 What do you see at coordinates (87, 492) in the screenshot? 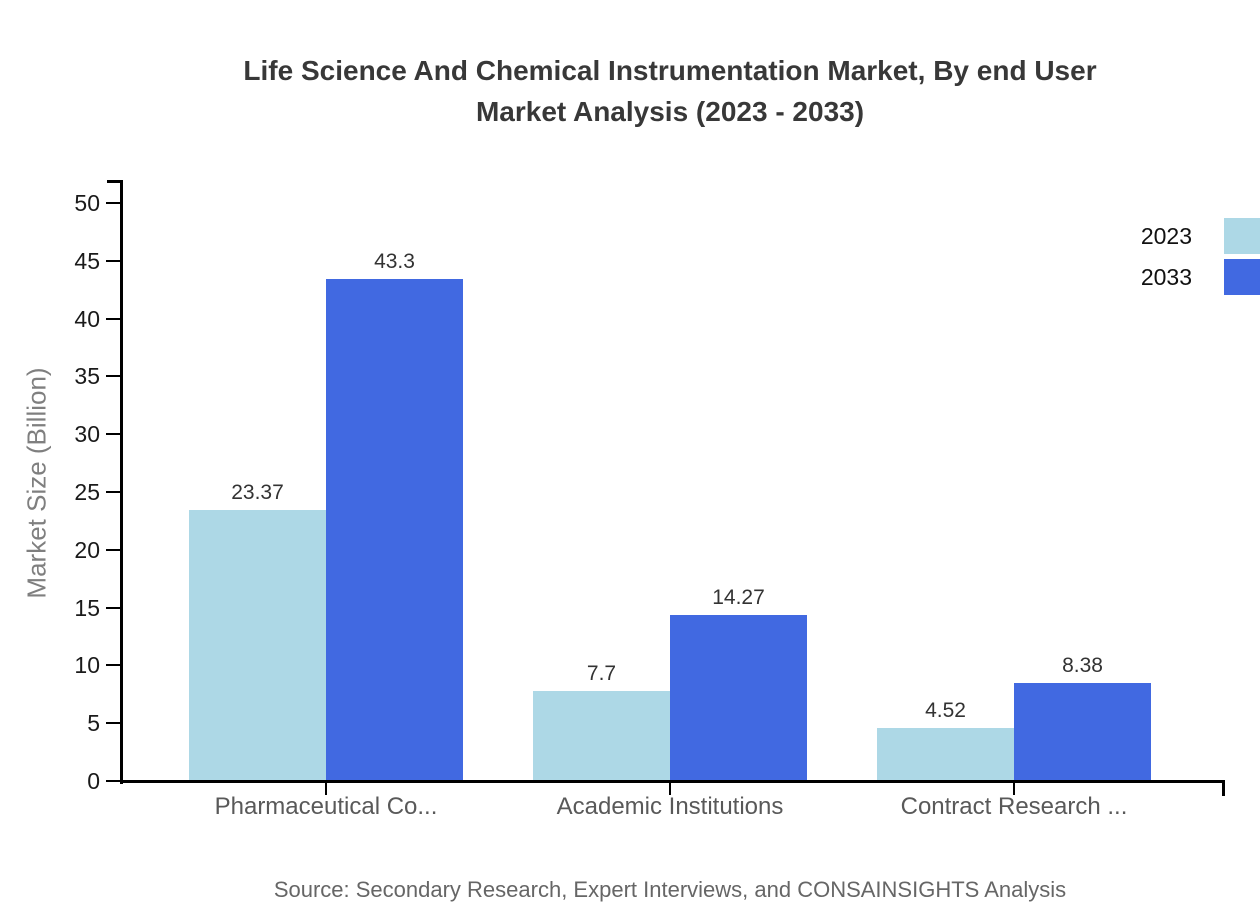
I see `y-tick-label: 25` at bounding box center [87, 492].